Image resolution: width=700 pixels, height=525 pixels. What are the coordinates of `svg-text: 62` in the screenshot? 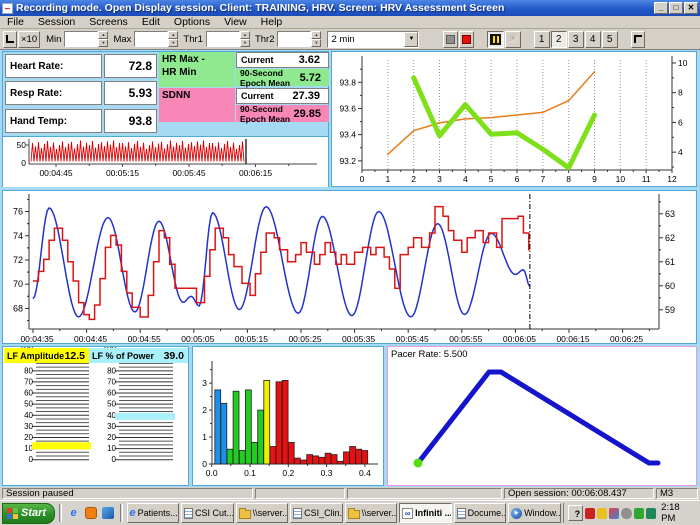 It's located at (670, 238).